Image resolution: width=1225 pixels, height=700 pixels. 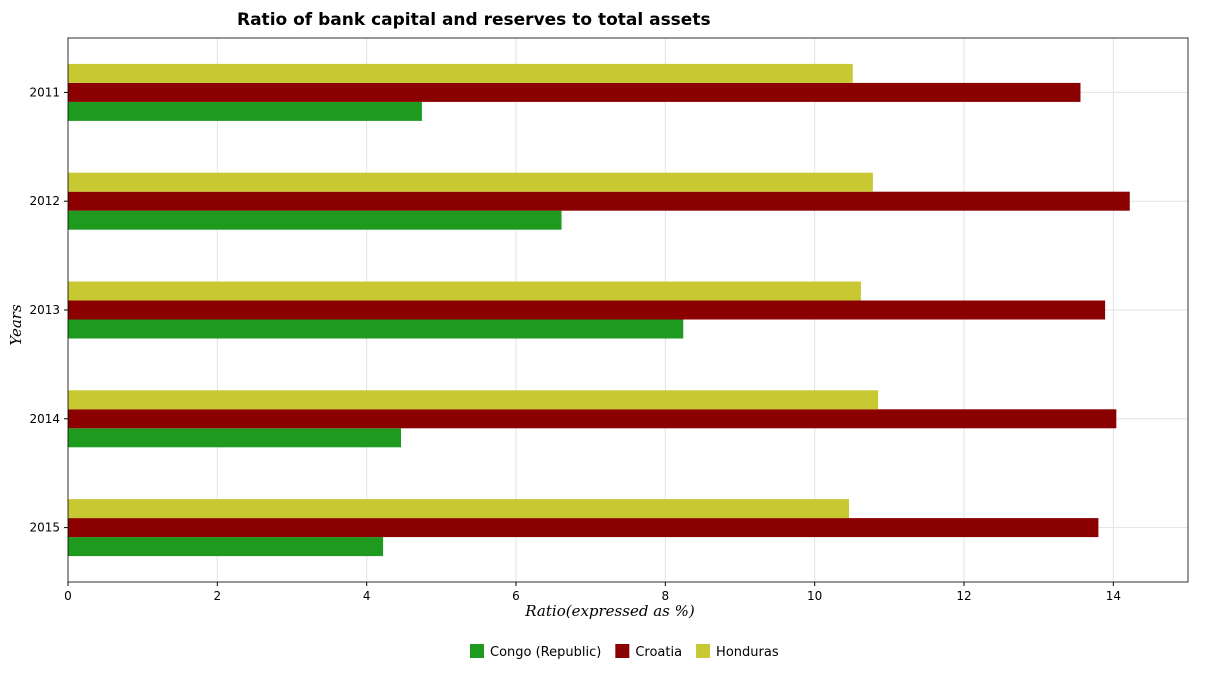 What do you see at coordinates (315, 220) in the screenshot?
I see `bar-congo-republic-2012` at bounding box center [315, 220].